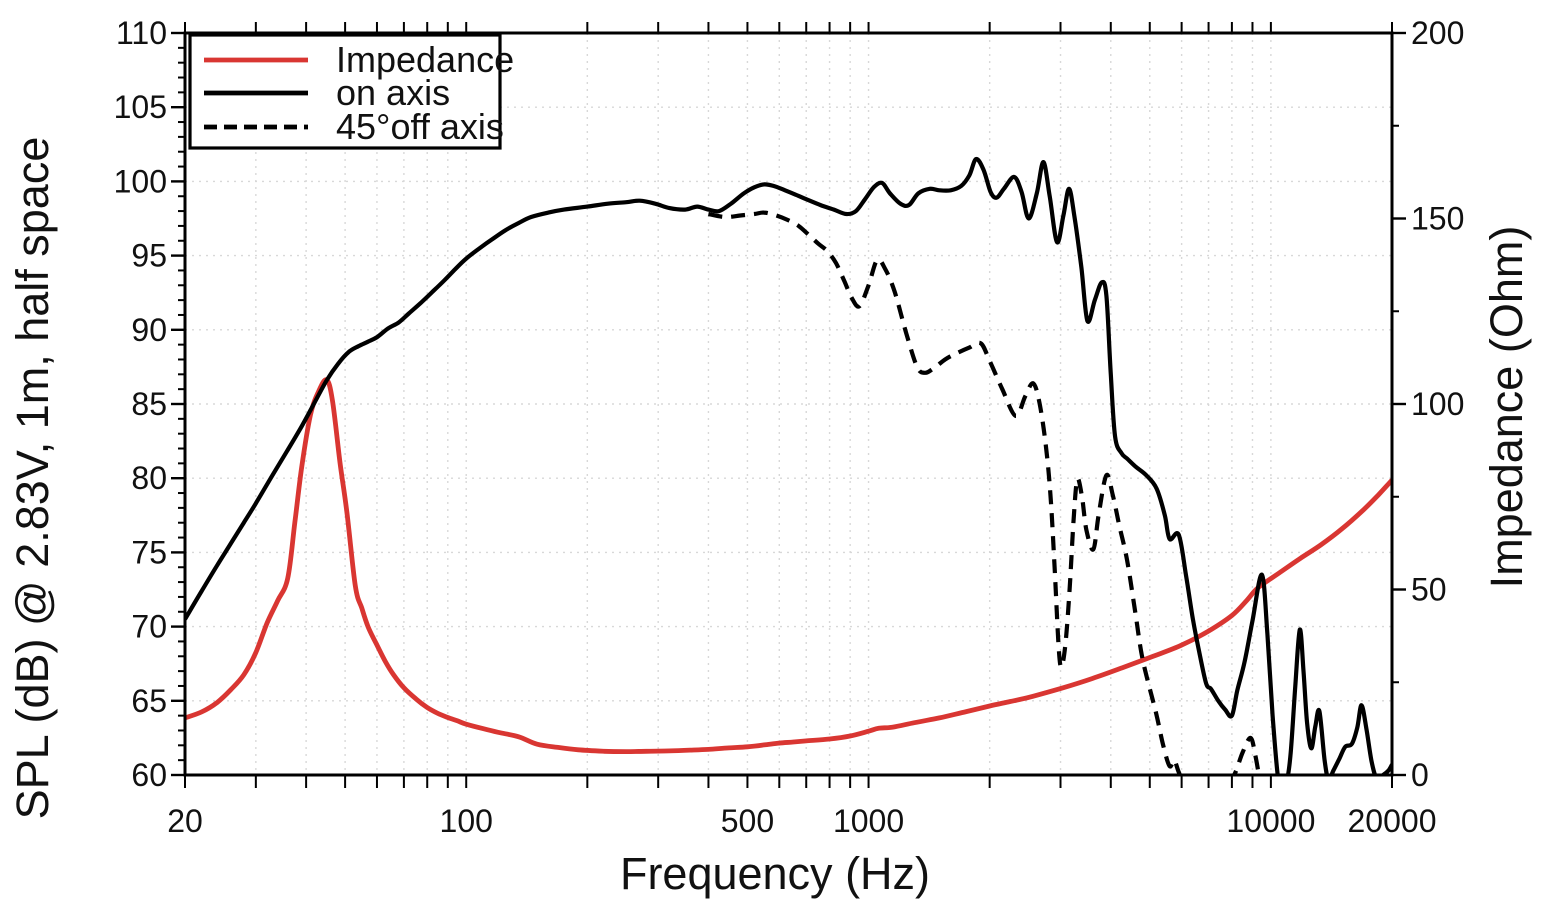 This screenshot has width=1565, height=908. What do you see at coordinates (149, 330) in the screenshot?
I see `y-left-tick-label: 90` at bounding box center [149, 330].